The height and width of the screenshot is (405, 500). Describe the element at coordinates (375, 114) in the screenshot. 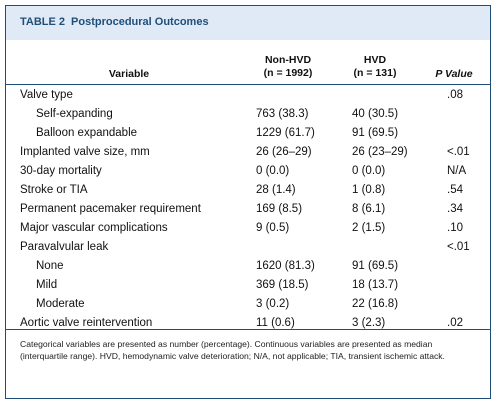

I see `cell-hvd: 40 (30.5)` at that location.